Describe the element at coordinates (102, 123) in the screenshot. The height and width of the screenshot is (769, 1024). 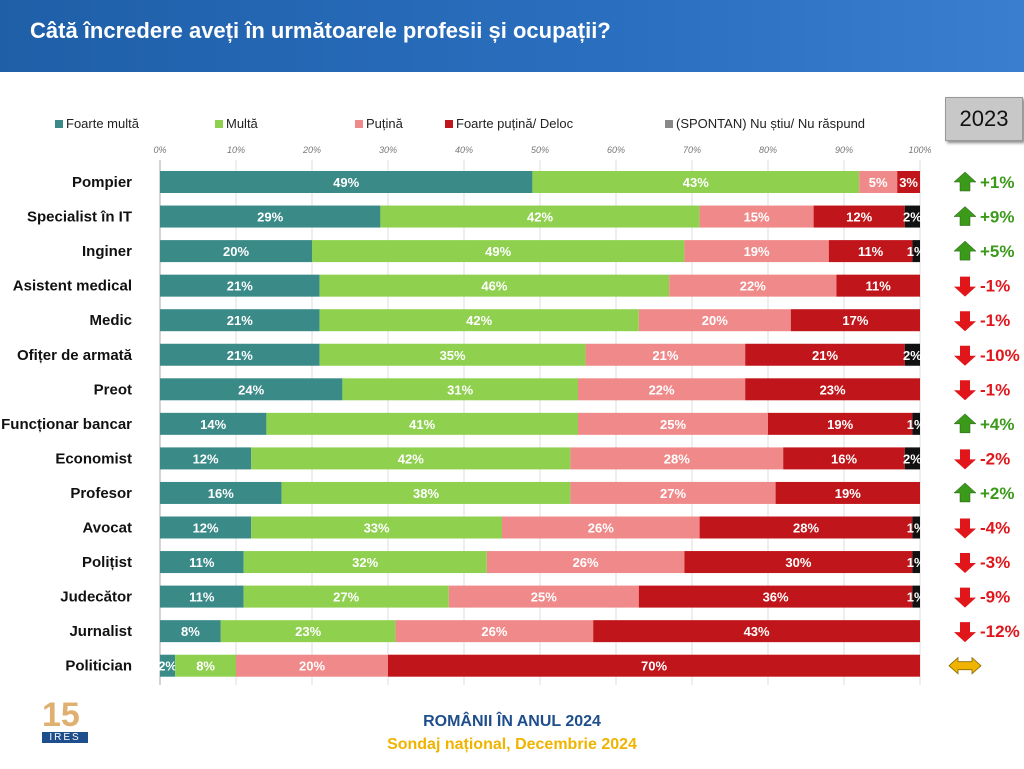
I see `legend-label: Foarte multă` at that location.